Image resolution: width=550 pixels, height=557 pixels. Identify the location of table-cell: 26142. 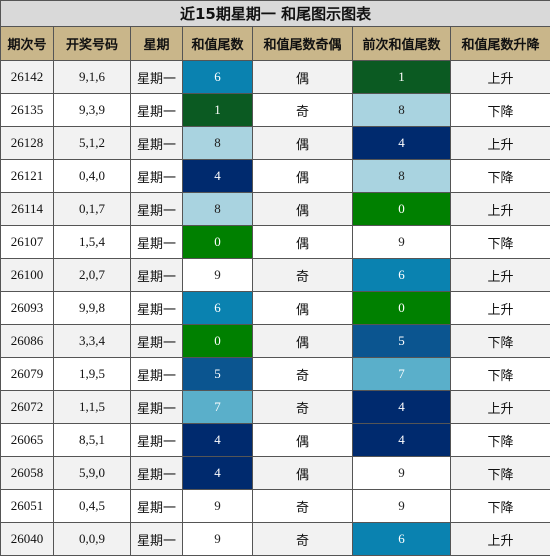
(27, 77).